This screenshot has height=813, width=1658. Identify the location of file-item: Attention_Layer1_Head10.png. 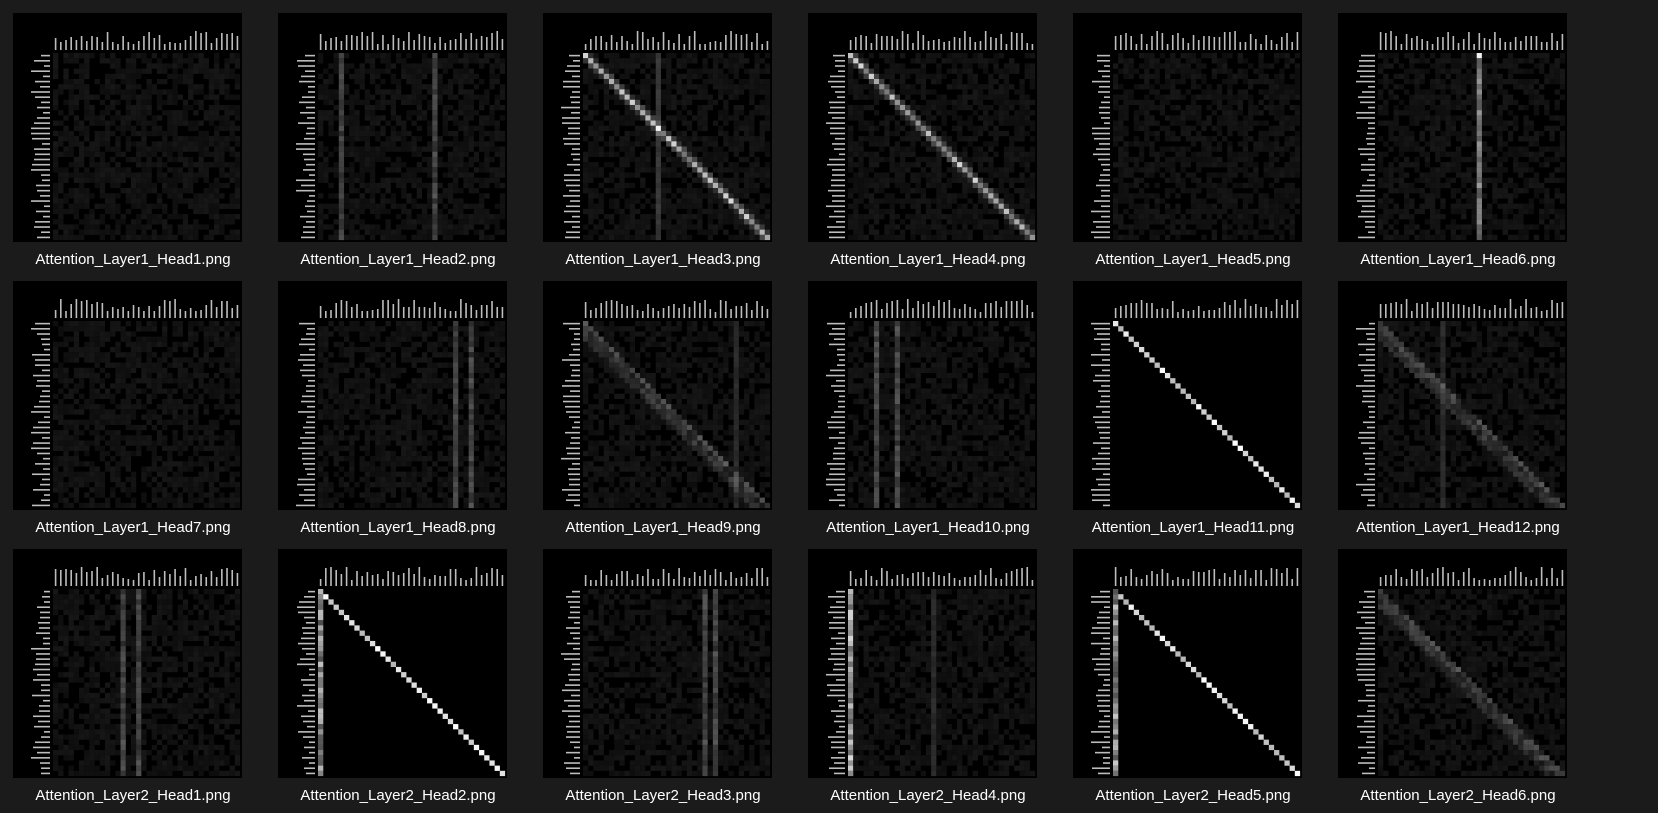
(928, 402).